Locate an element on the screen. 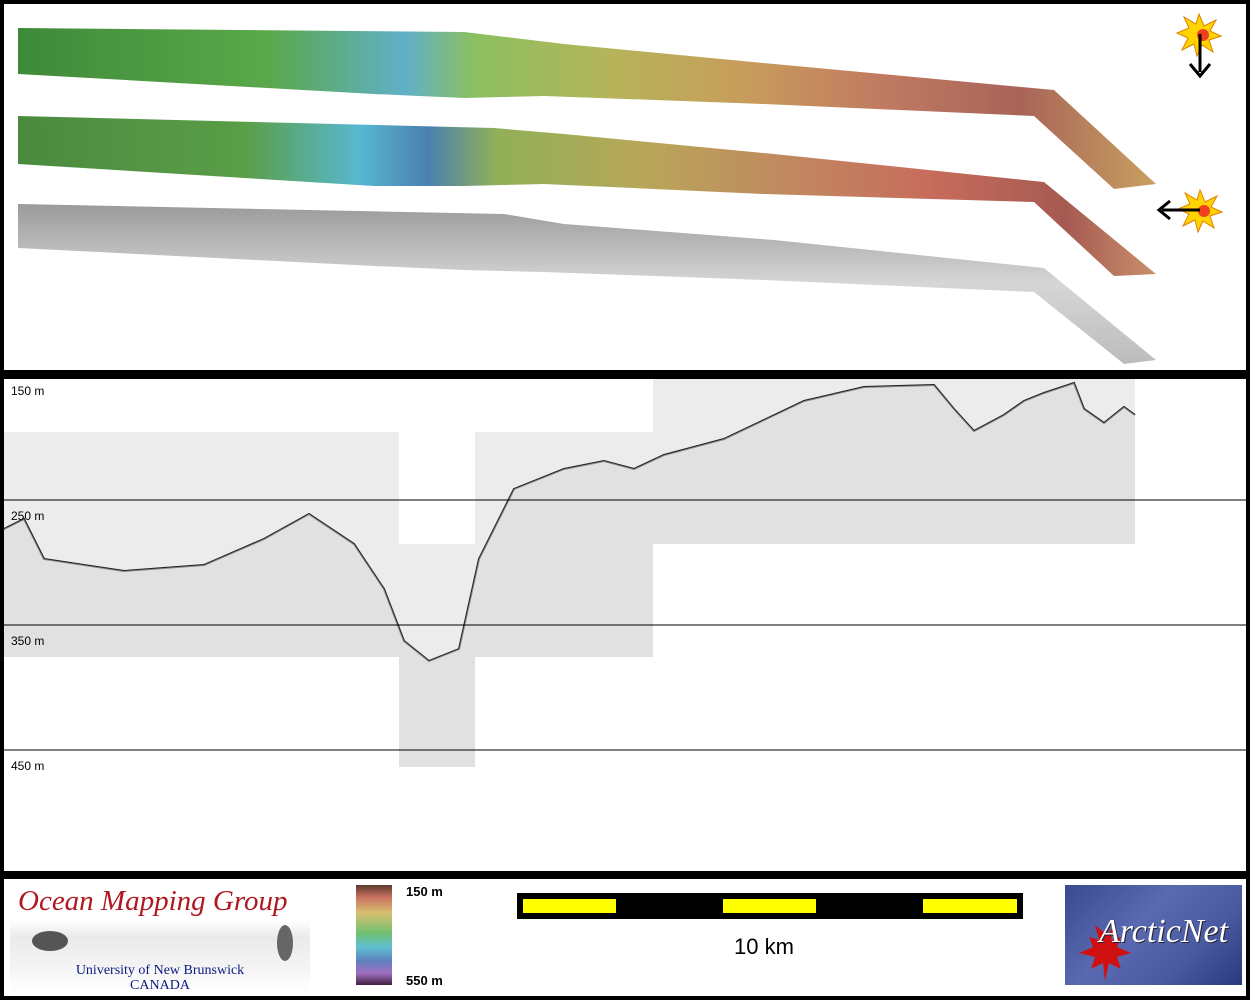  arcticnet-logo: ArcticNet is located at coordinates (1153, 935).